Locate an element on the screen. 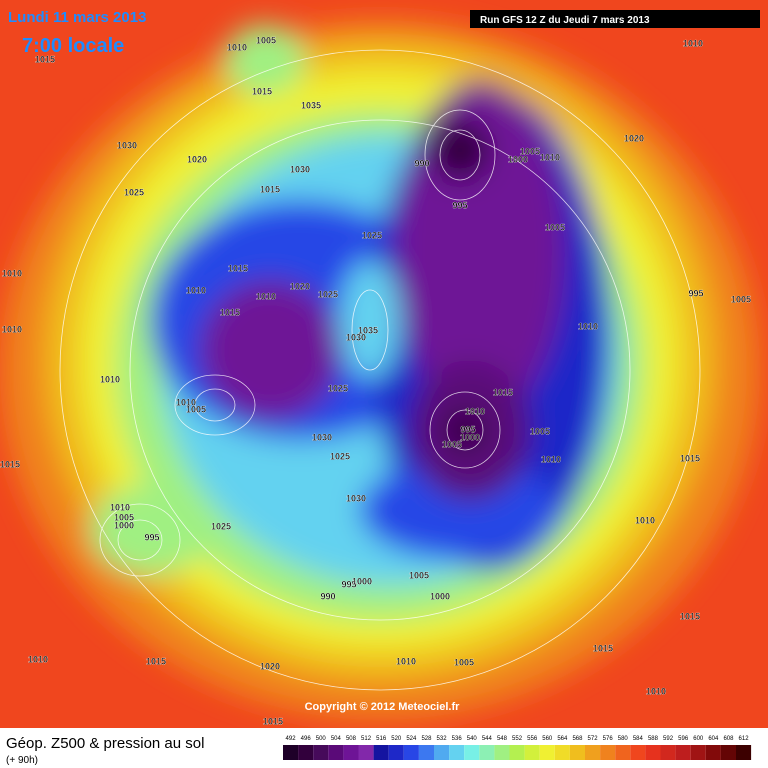 Image resolution: width=768 pixels, height=768 pixels. date: Lundi 11 mars 2013 is located at coordinates (77, 17).